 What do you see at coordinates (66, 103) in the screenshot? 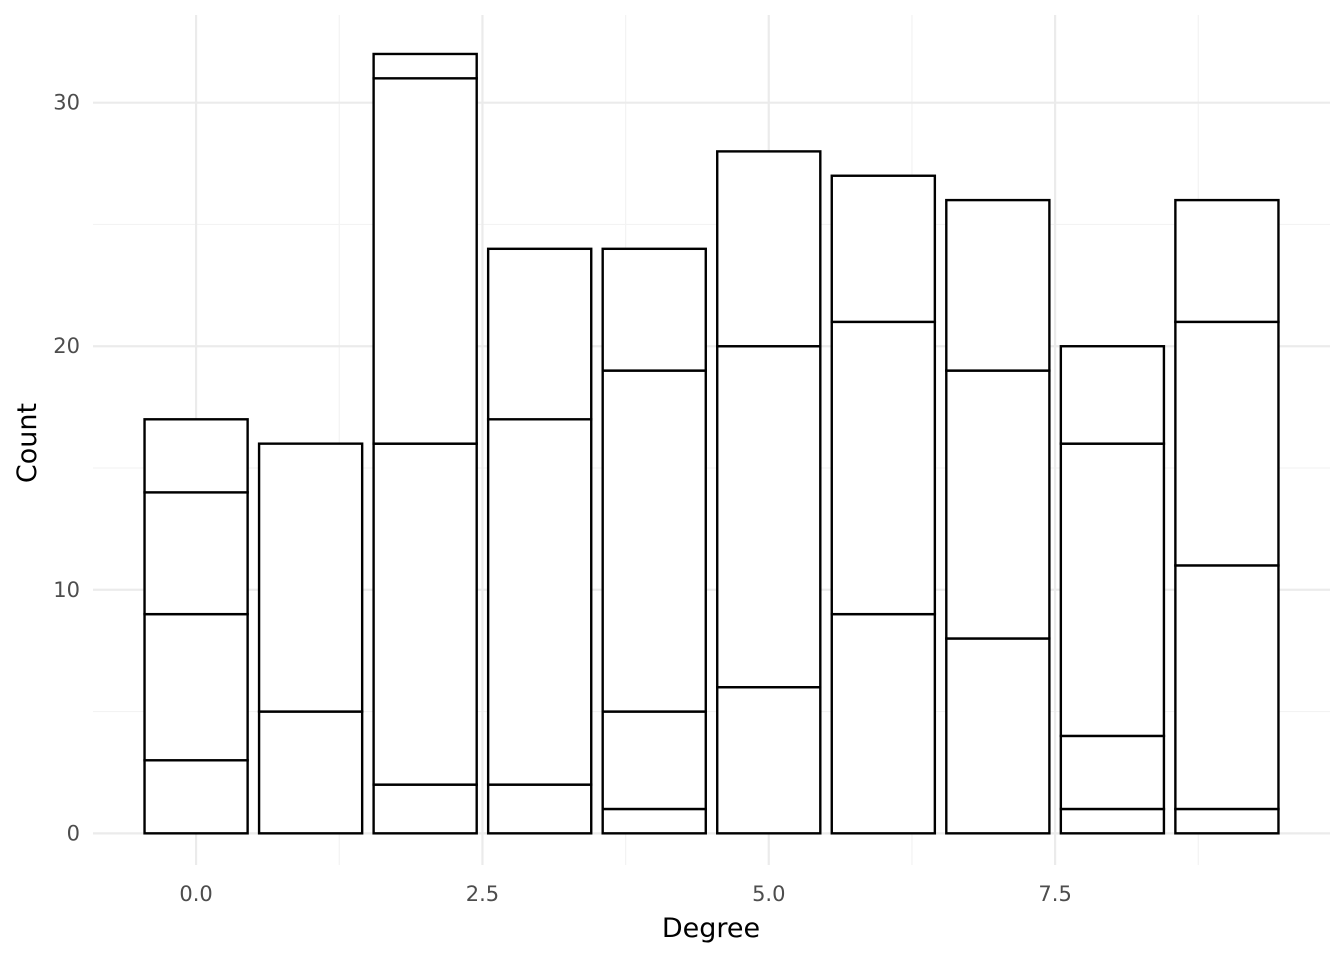
I see `y-tick-label: 30` at bounding box center [66, 103].